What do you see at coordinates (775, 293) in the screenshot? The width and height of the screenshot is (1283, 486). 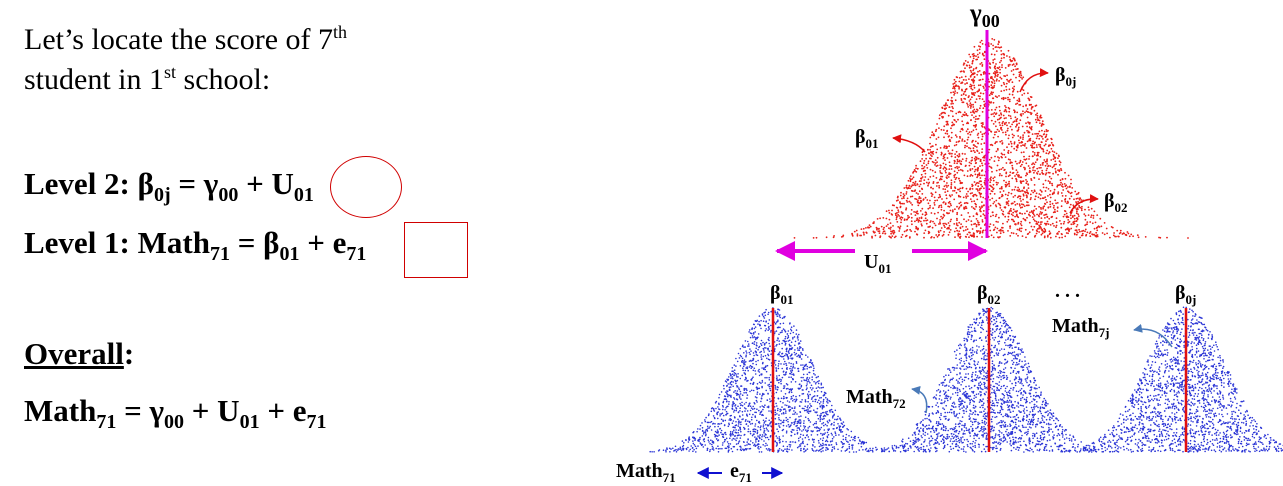 I see `beta01-bottom-base: β` at bounding box center [775, 293].